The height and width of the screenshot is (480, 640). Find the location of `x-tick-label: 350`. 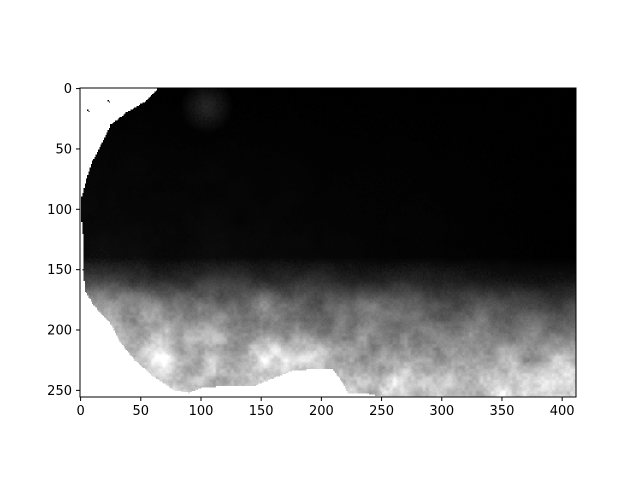

x-tick-label: 350 is located at coordinates (502, 411).